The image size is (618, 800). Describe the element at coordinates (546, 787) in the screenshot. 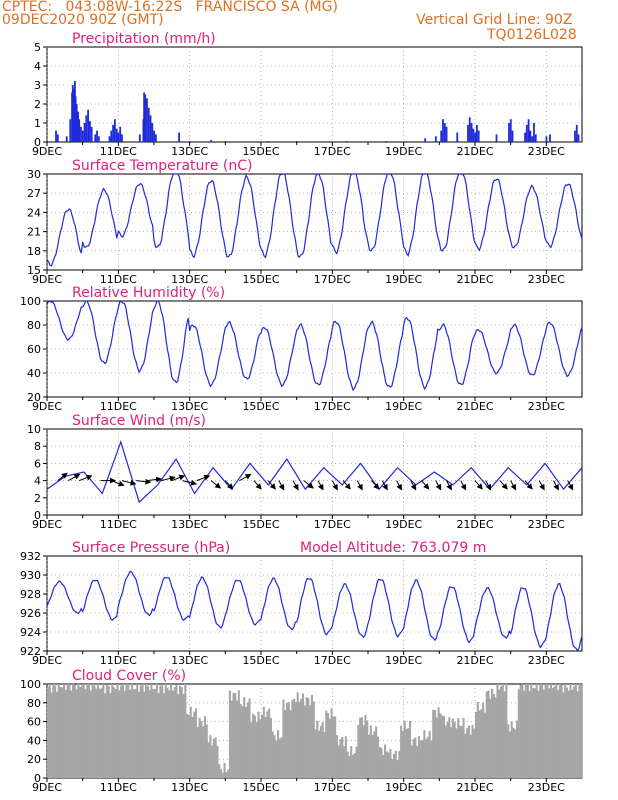

I see `cloud-xtick-label: 23DEC` at that location.